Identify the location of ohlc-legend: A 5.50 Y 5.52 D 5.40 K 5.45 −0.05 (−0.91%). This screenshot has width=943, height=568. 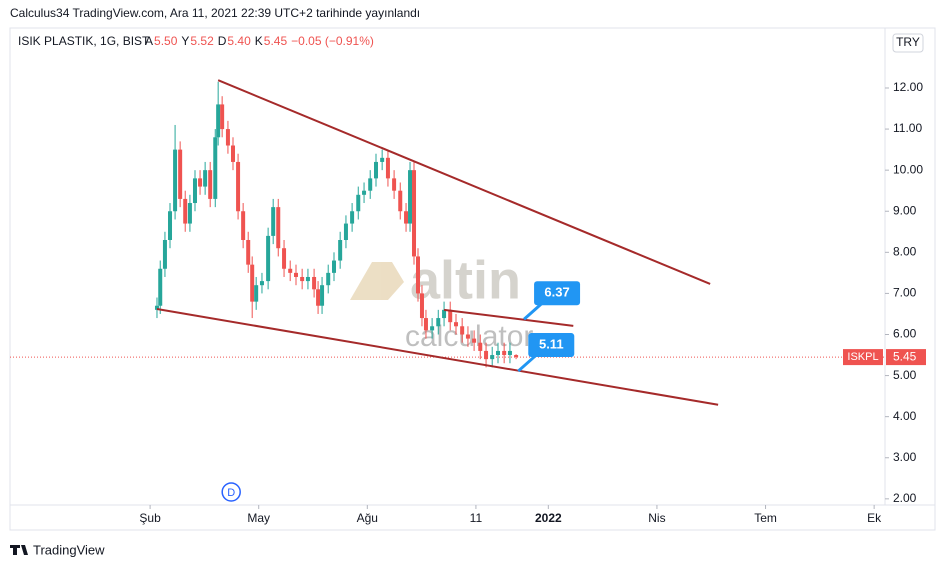
(259, 41).